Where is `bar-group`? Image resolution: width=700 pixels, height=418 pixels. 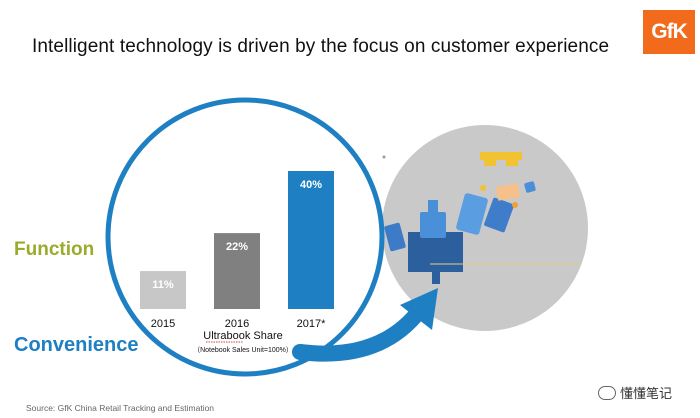 bar-group is located at coordinates (237, 240).